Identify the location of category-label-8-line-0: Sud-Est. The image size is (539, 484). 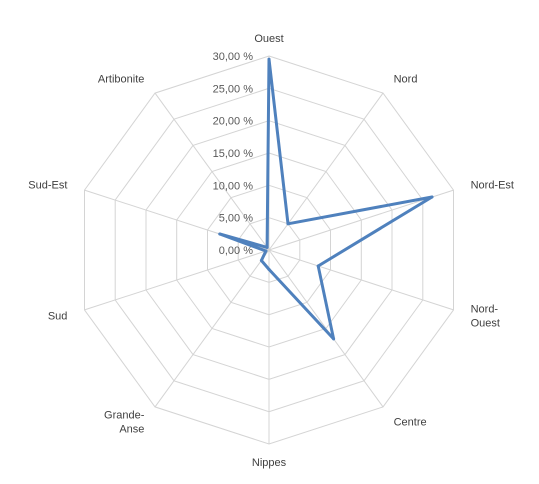
(47, 186).